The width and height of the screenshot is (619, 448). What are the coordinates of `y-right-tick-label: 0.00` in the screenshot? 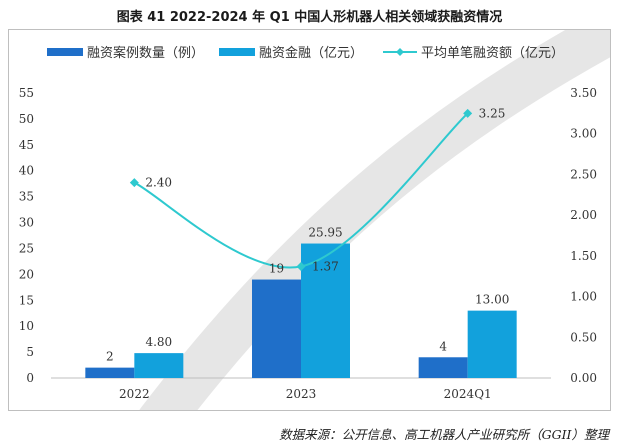 It's located at (583, 378).